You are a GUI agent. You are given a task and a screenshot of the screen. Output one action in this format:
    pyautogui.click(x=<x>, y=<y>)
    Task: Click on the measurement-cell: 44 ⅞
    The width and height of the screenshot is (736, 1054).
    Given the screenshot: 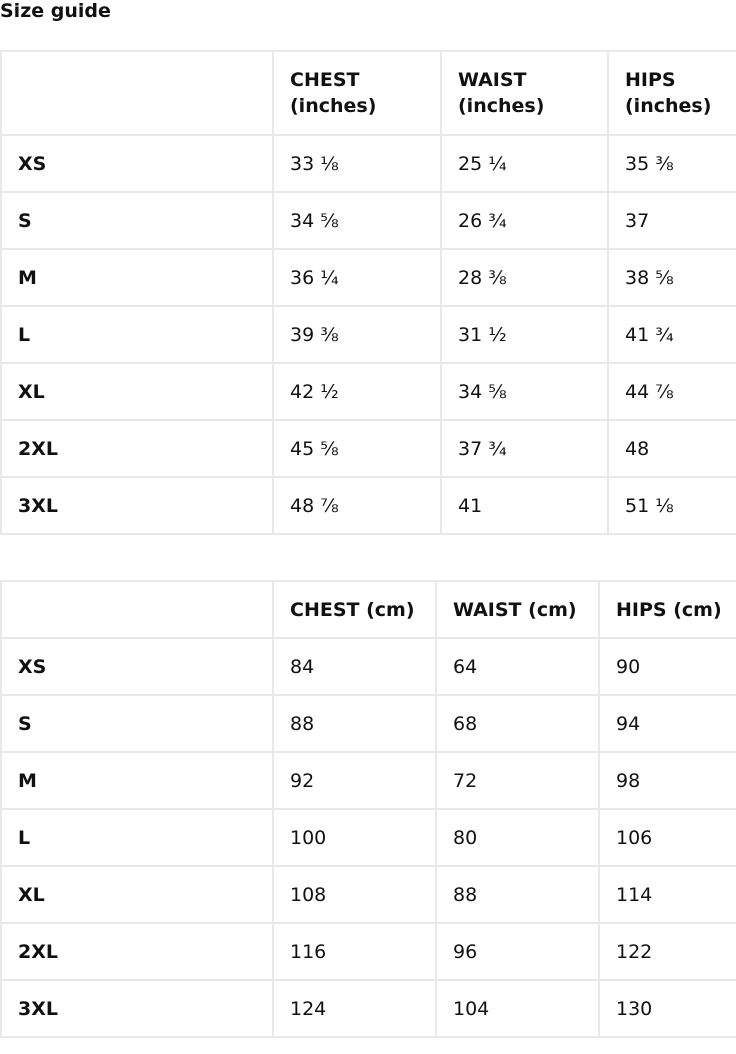 What is the action you would take?
    pyautogui.click(x=671, y=391)
    